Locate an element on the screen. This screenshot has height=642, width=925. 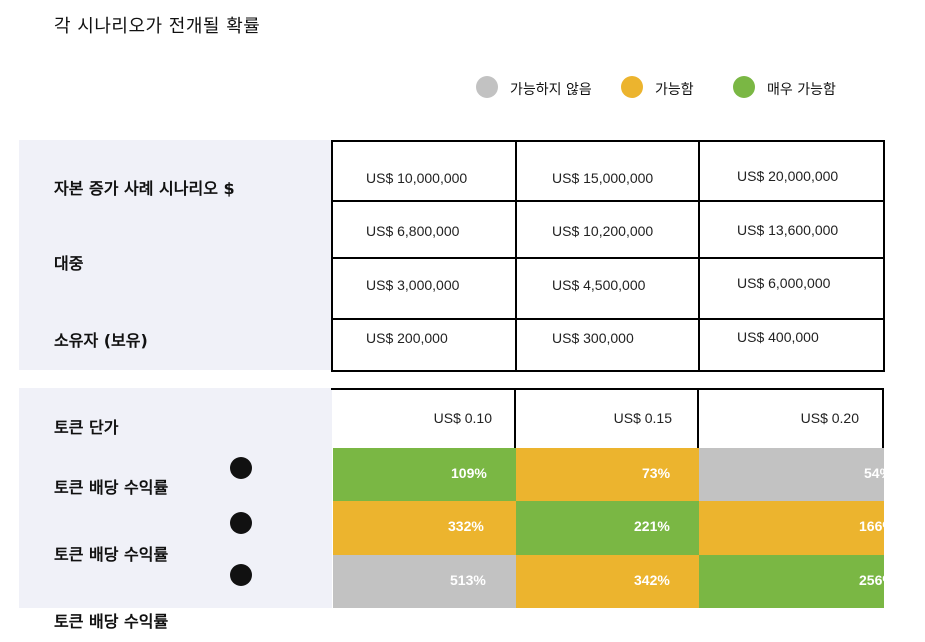
legend-not-possible-swatch is located at coordinates (487, 87).